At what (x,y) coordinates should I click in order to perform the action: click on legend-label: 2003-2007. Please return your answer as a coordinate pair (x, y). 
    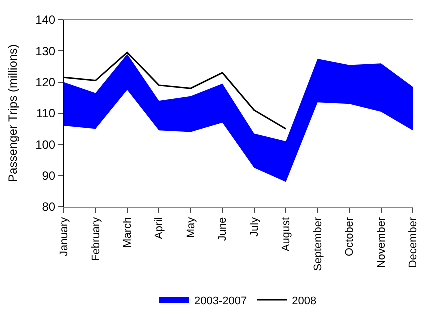
    Looking at the image, I should click on (221, 301).